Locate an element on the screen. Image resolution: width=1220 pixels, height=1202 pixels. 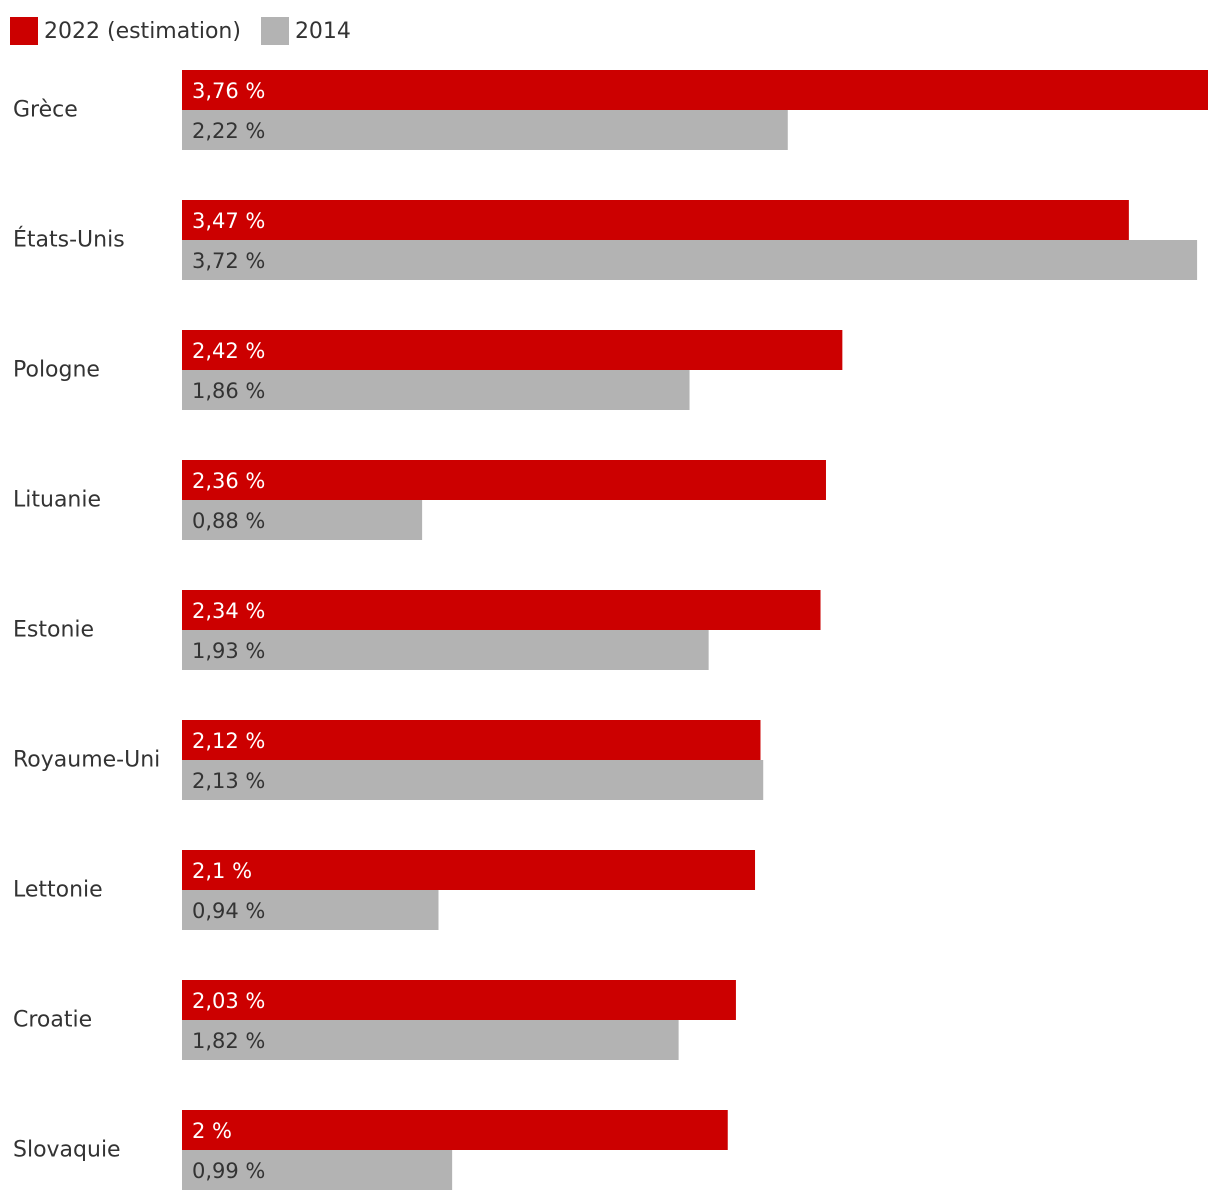
bar-value-label-2022-0: 3,76 % is located at coordinates (228, 91).